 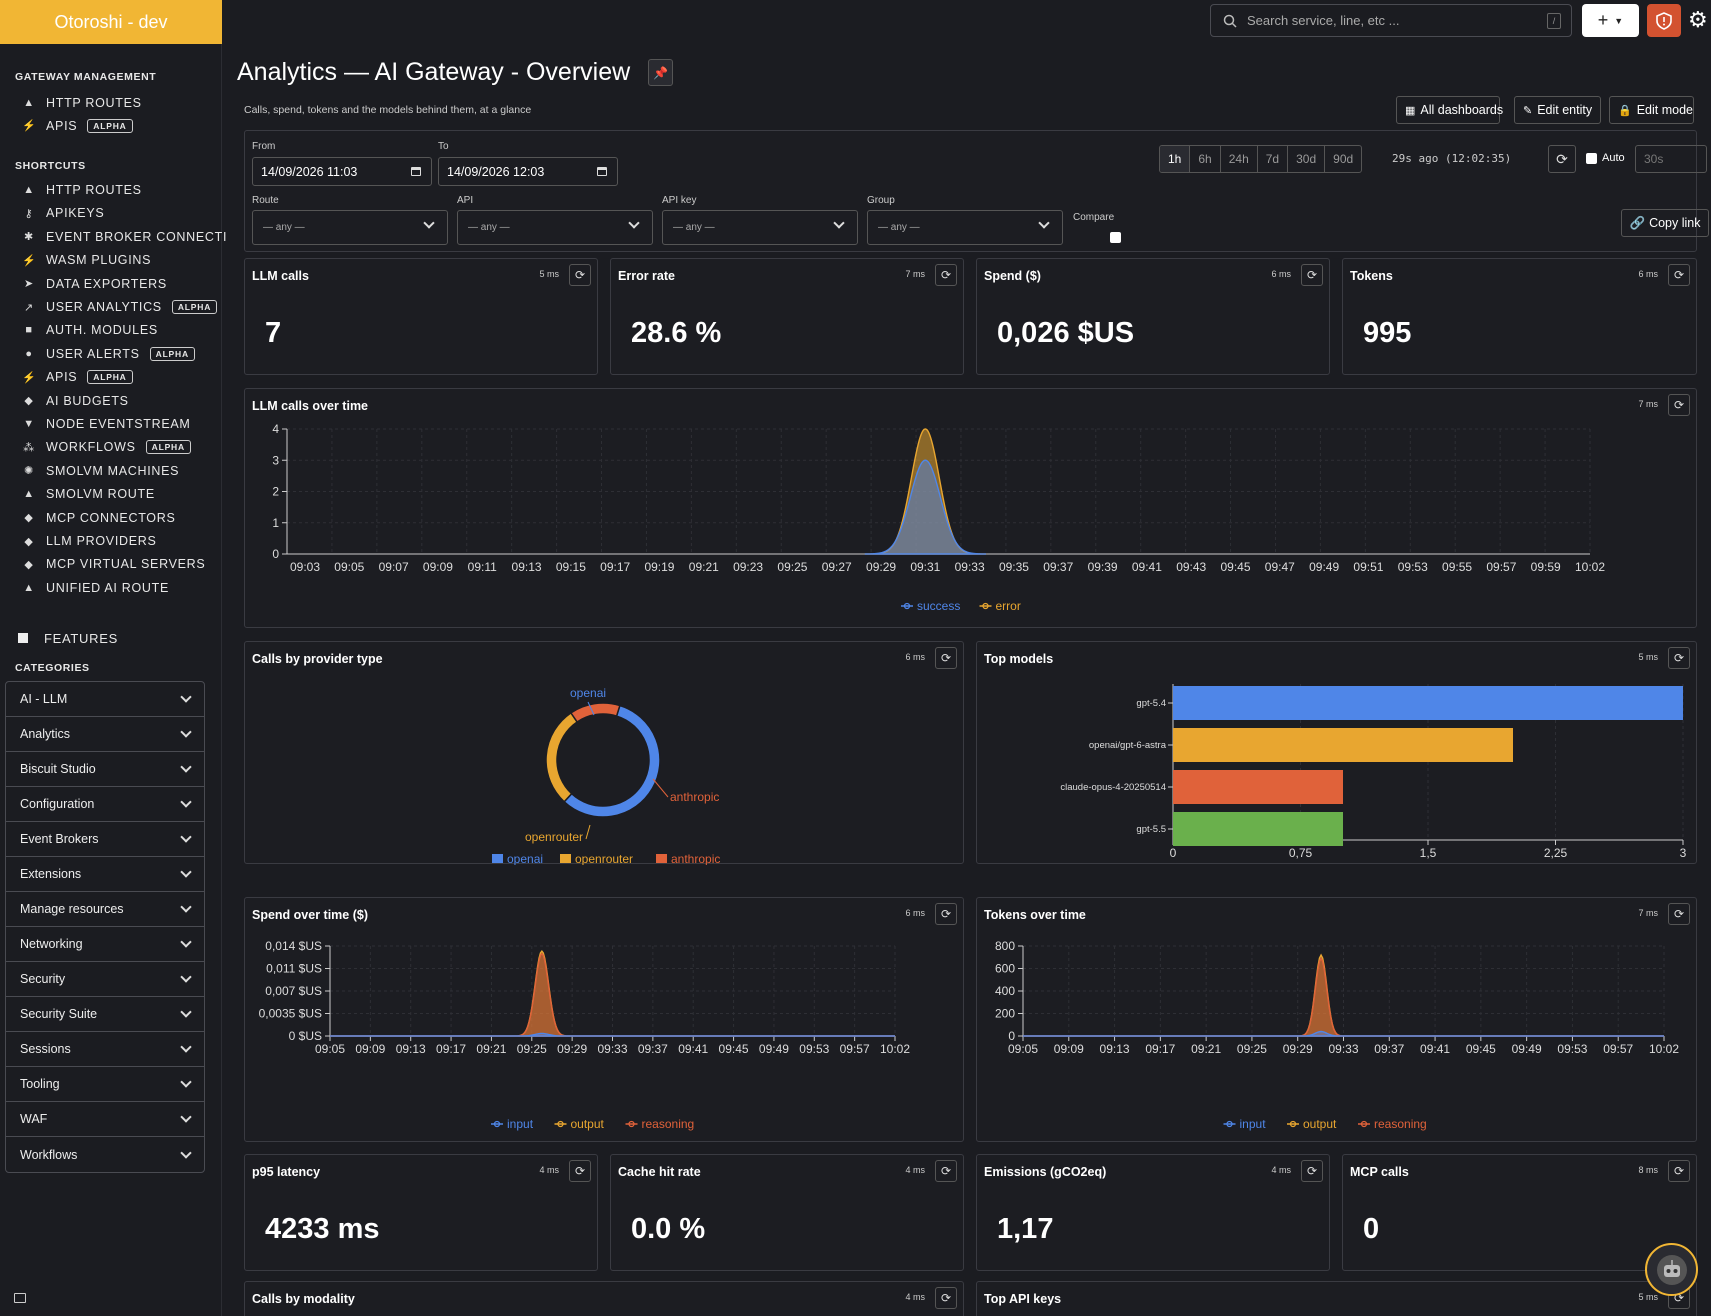 I want to click on category-workflows: Workflows, so click(x=105, y=1154).